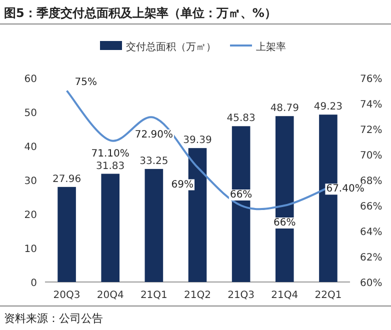 This screenshot has width=391, height=330. Describe the element at coordinates (110, 166) in the screenshot. I see `data-label: 31.83` at that location.